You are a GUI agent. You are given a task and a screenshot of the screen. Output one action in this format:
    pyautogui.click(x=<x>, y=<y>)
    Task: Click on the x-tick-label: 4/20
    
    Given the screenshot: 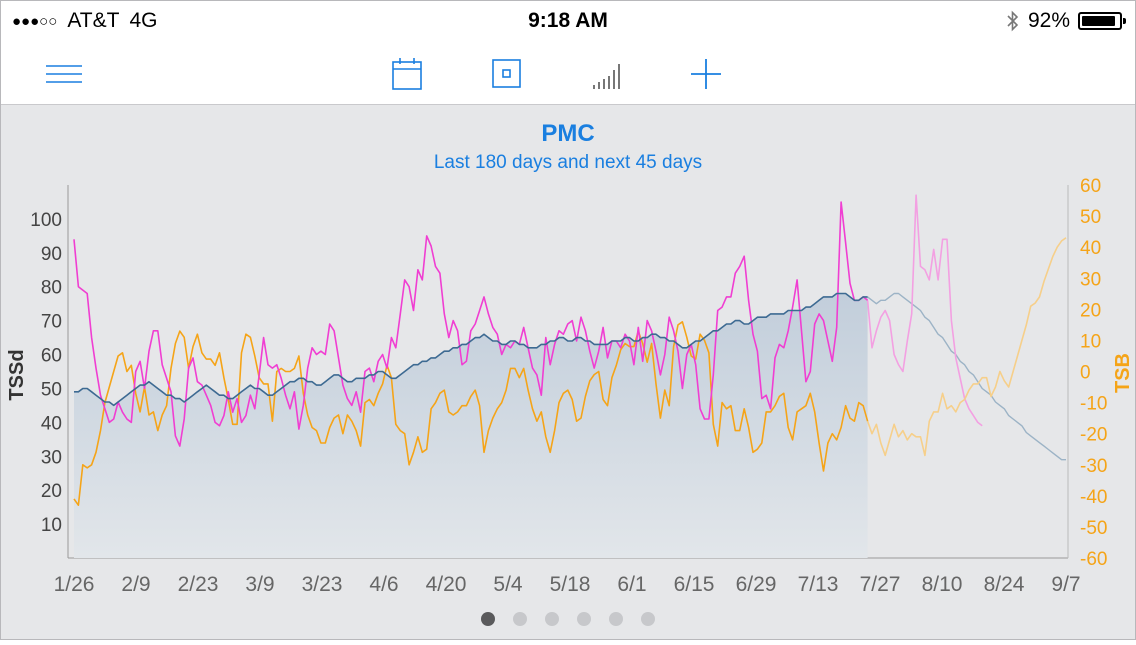 What is the action you would take?
    pyautogui.click(x=446, y=584)
    